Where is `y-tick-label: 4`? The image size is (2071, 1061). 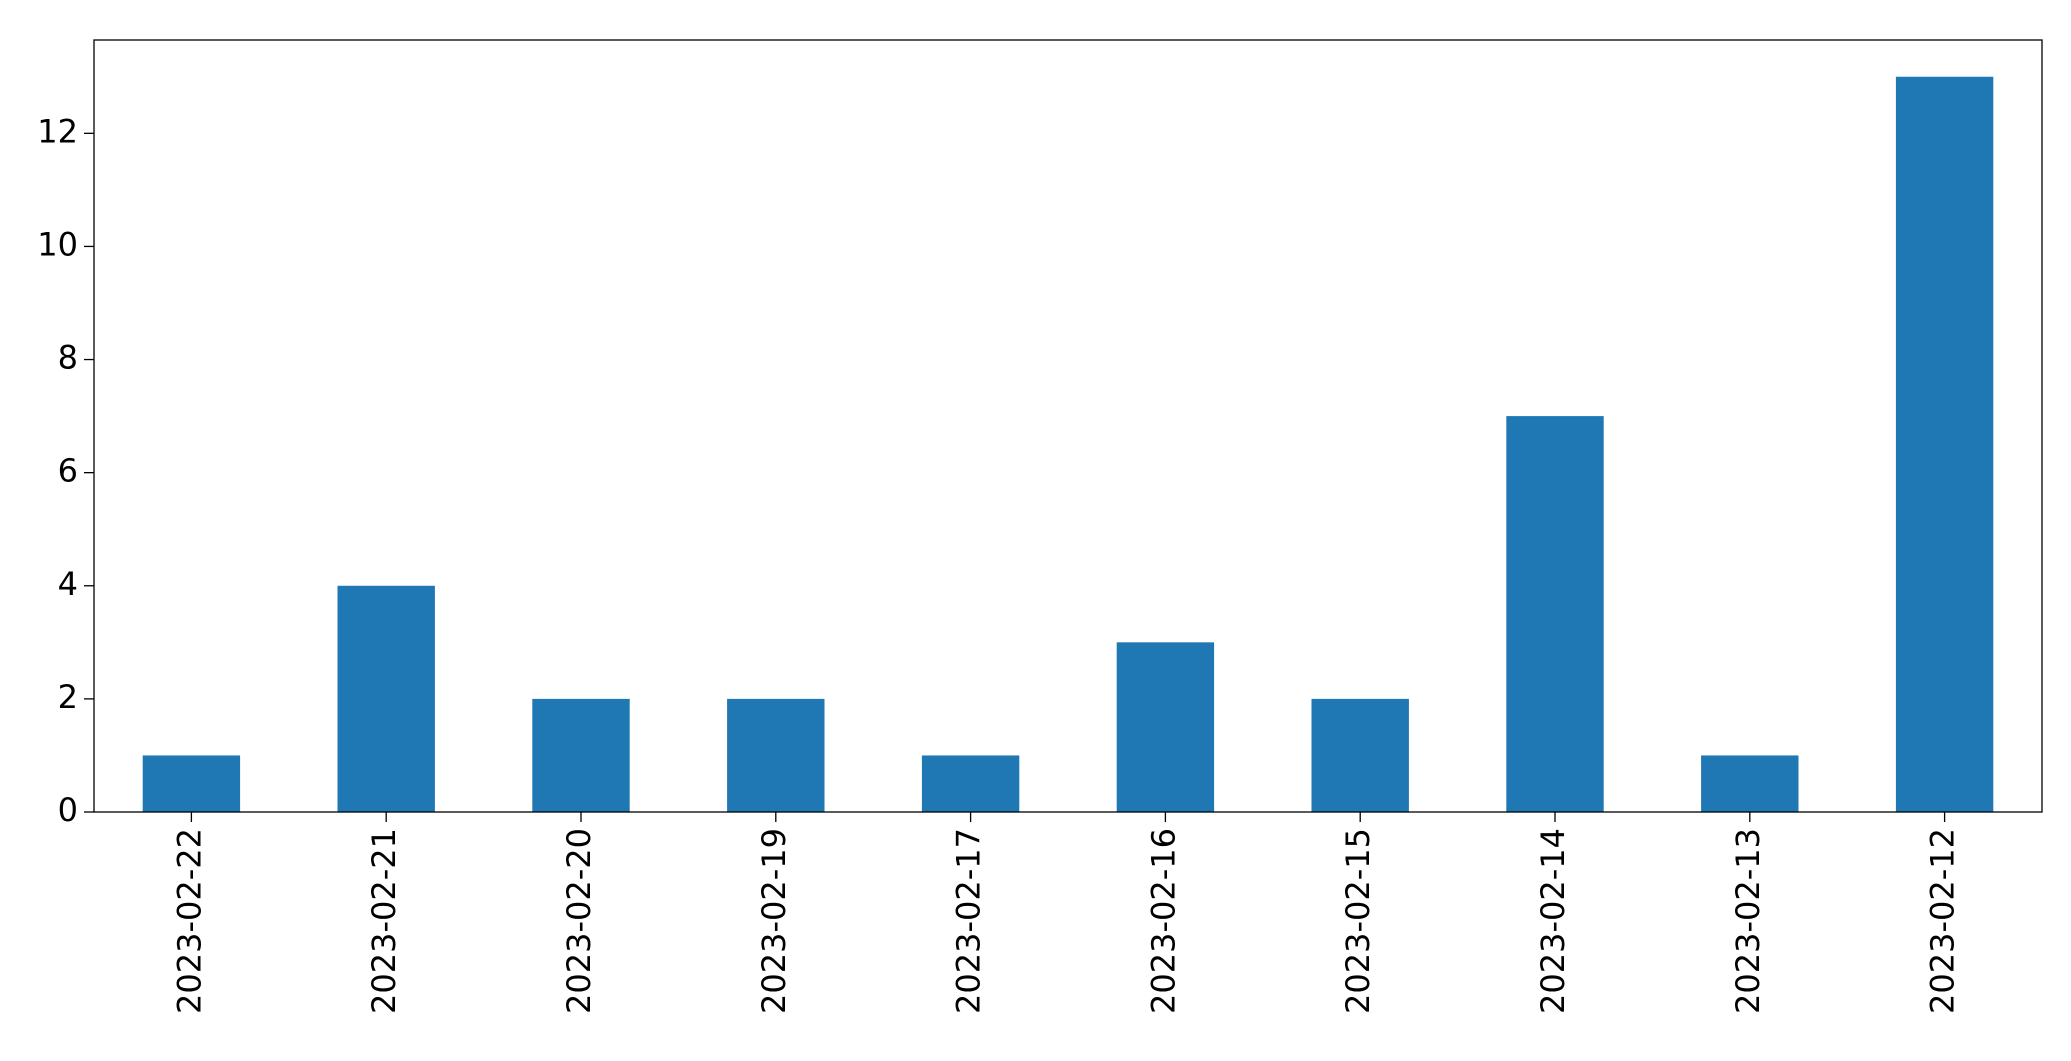 y-tick-label: 4 is located at coordinates (68, 584).